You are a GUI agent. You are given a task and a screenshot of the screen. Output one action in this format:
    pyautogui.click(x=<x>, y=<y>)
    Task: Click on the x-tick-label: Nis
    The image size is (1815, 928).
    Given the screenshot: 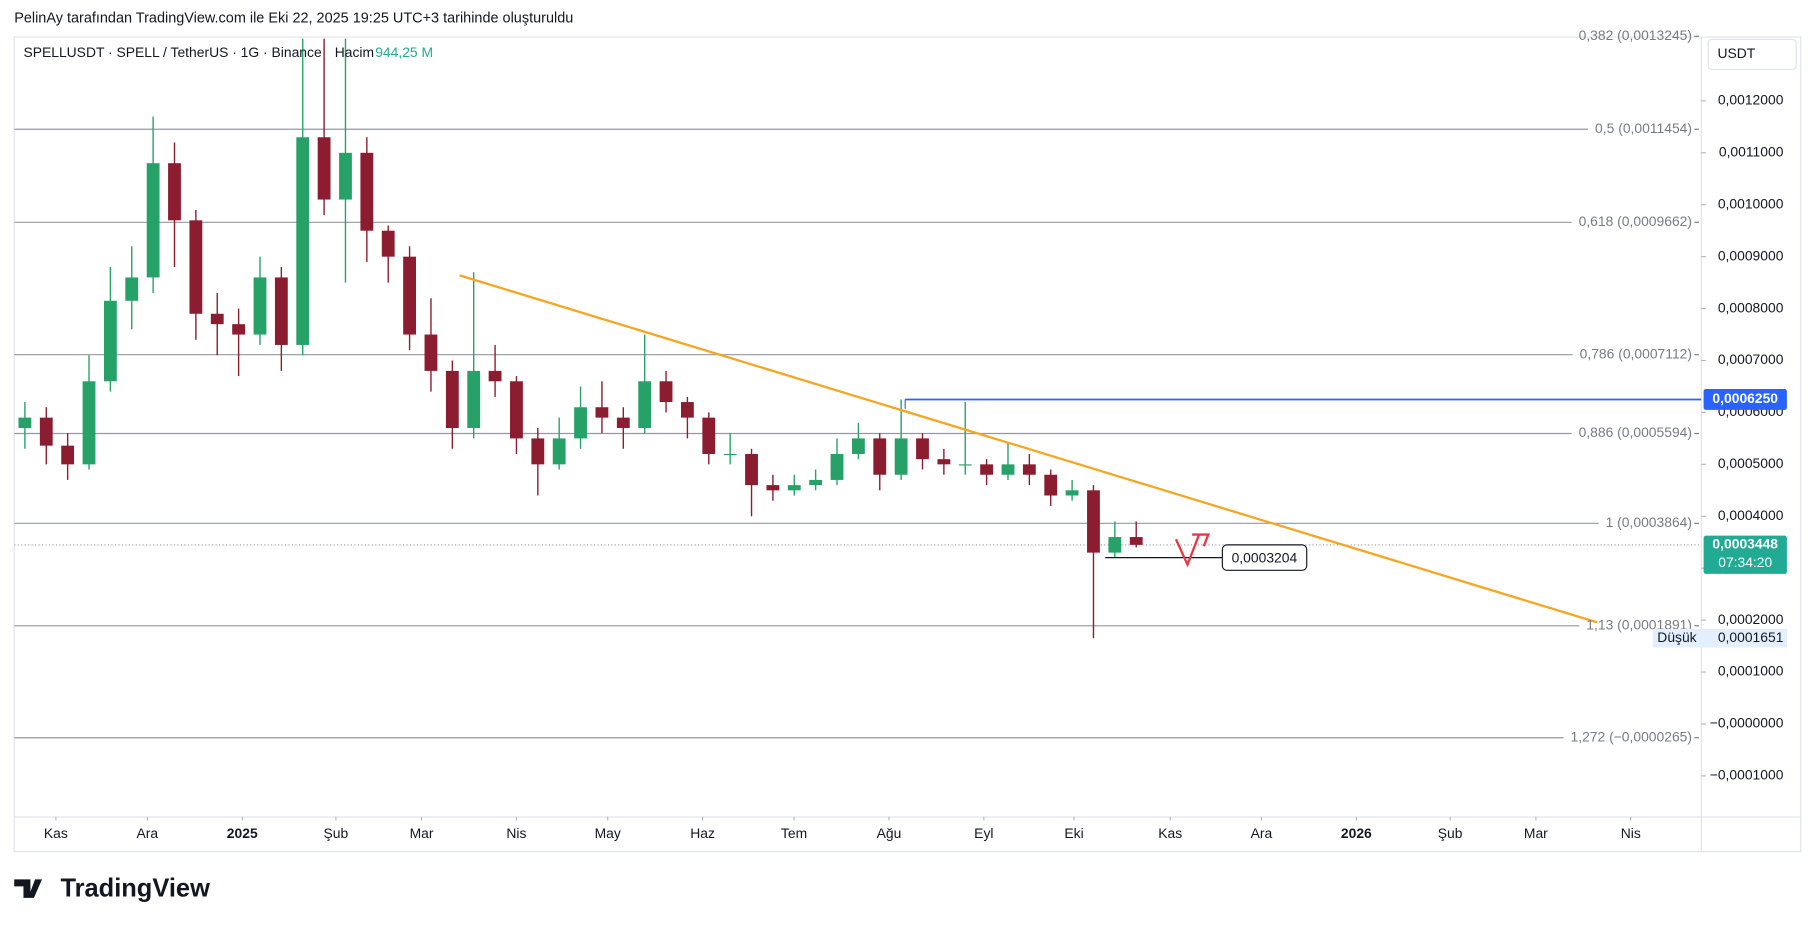 What is the action you would take?
    pyautogui.click(x=516, y=833)
    